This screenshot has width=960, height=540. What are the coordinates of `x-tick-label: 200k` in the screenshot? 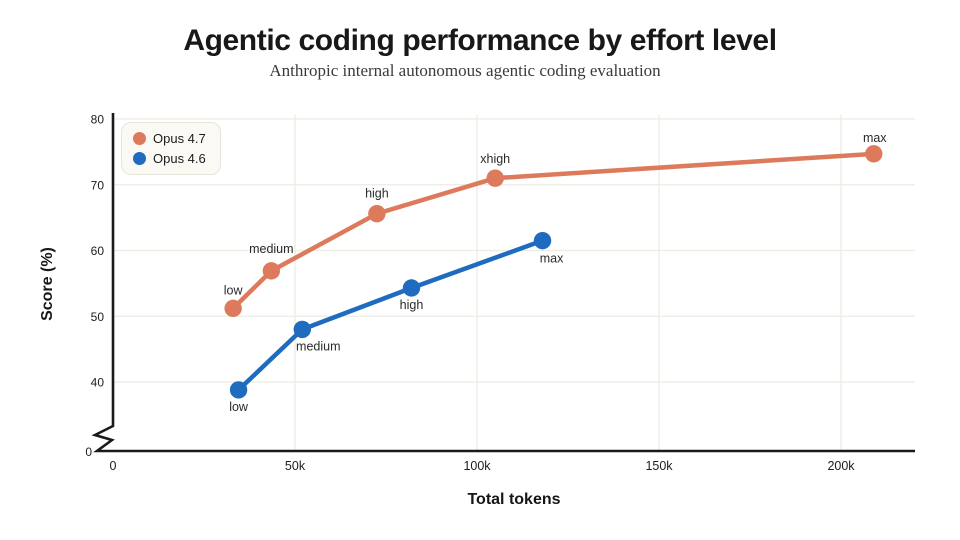 It's located at (841, 466).